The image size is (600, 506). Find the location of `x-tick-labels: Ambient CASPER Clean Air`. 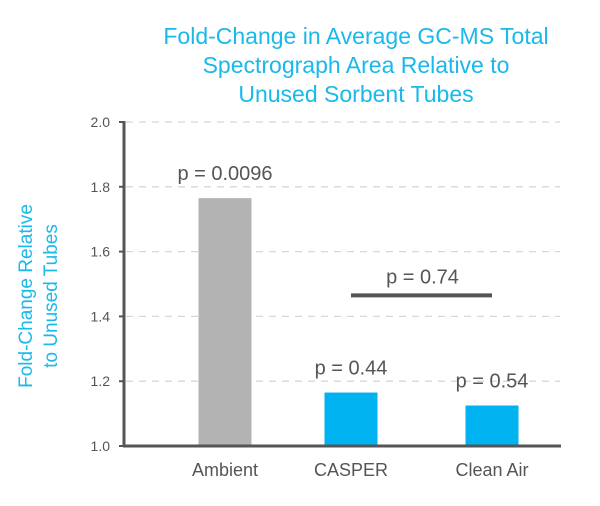

x-tick-labels: Ambient CASPER Clean Air is located at coordinates (360, 470).